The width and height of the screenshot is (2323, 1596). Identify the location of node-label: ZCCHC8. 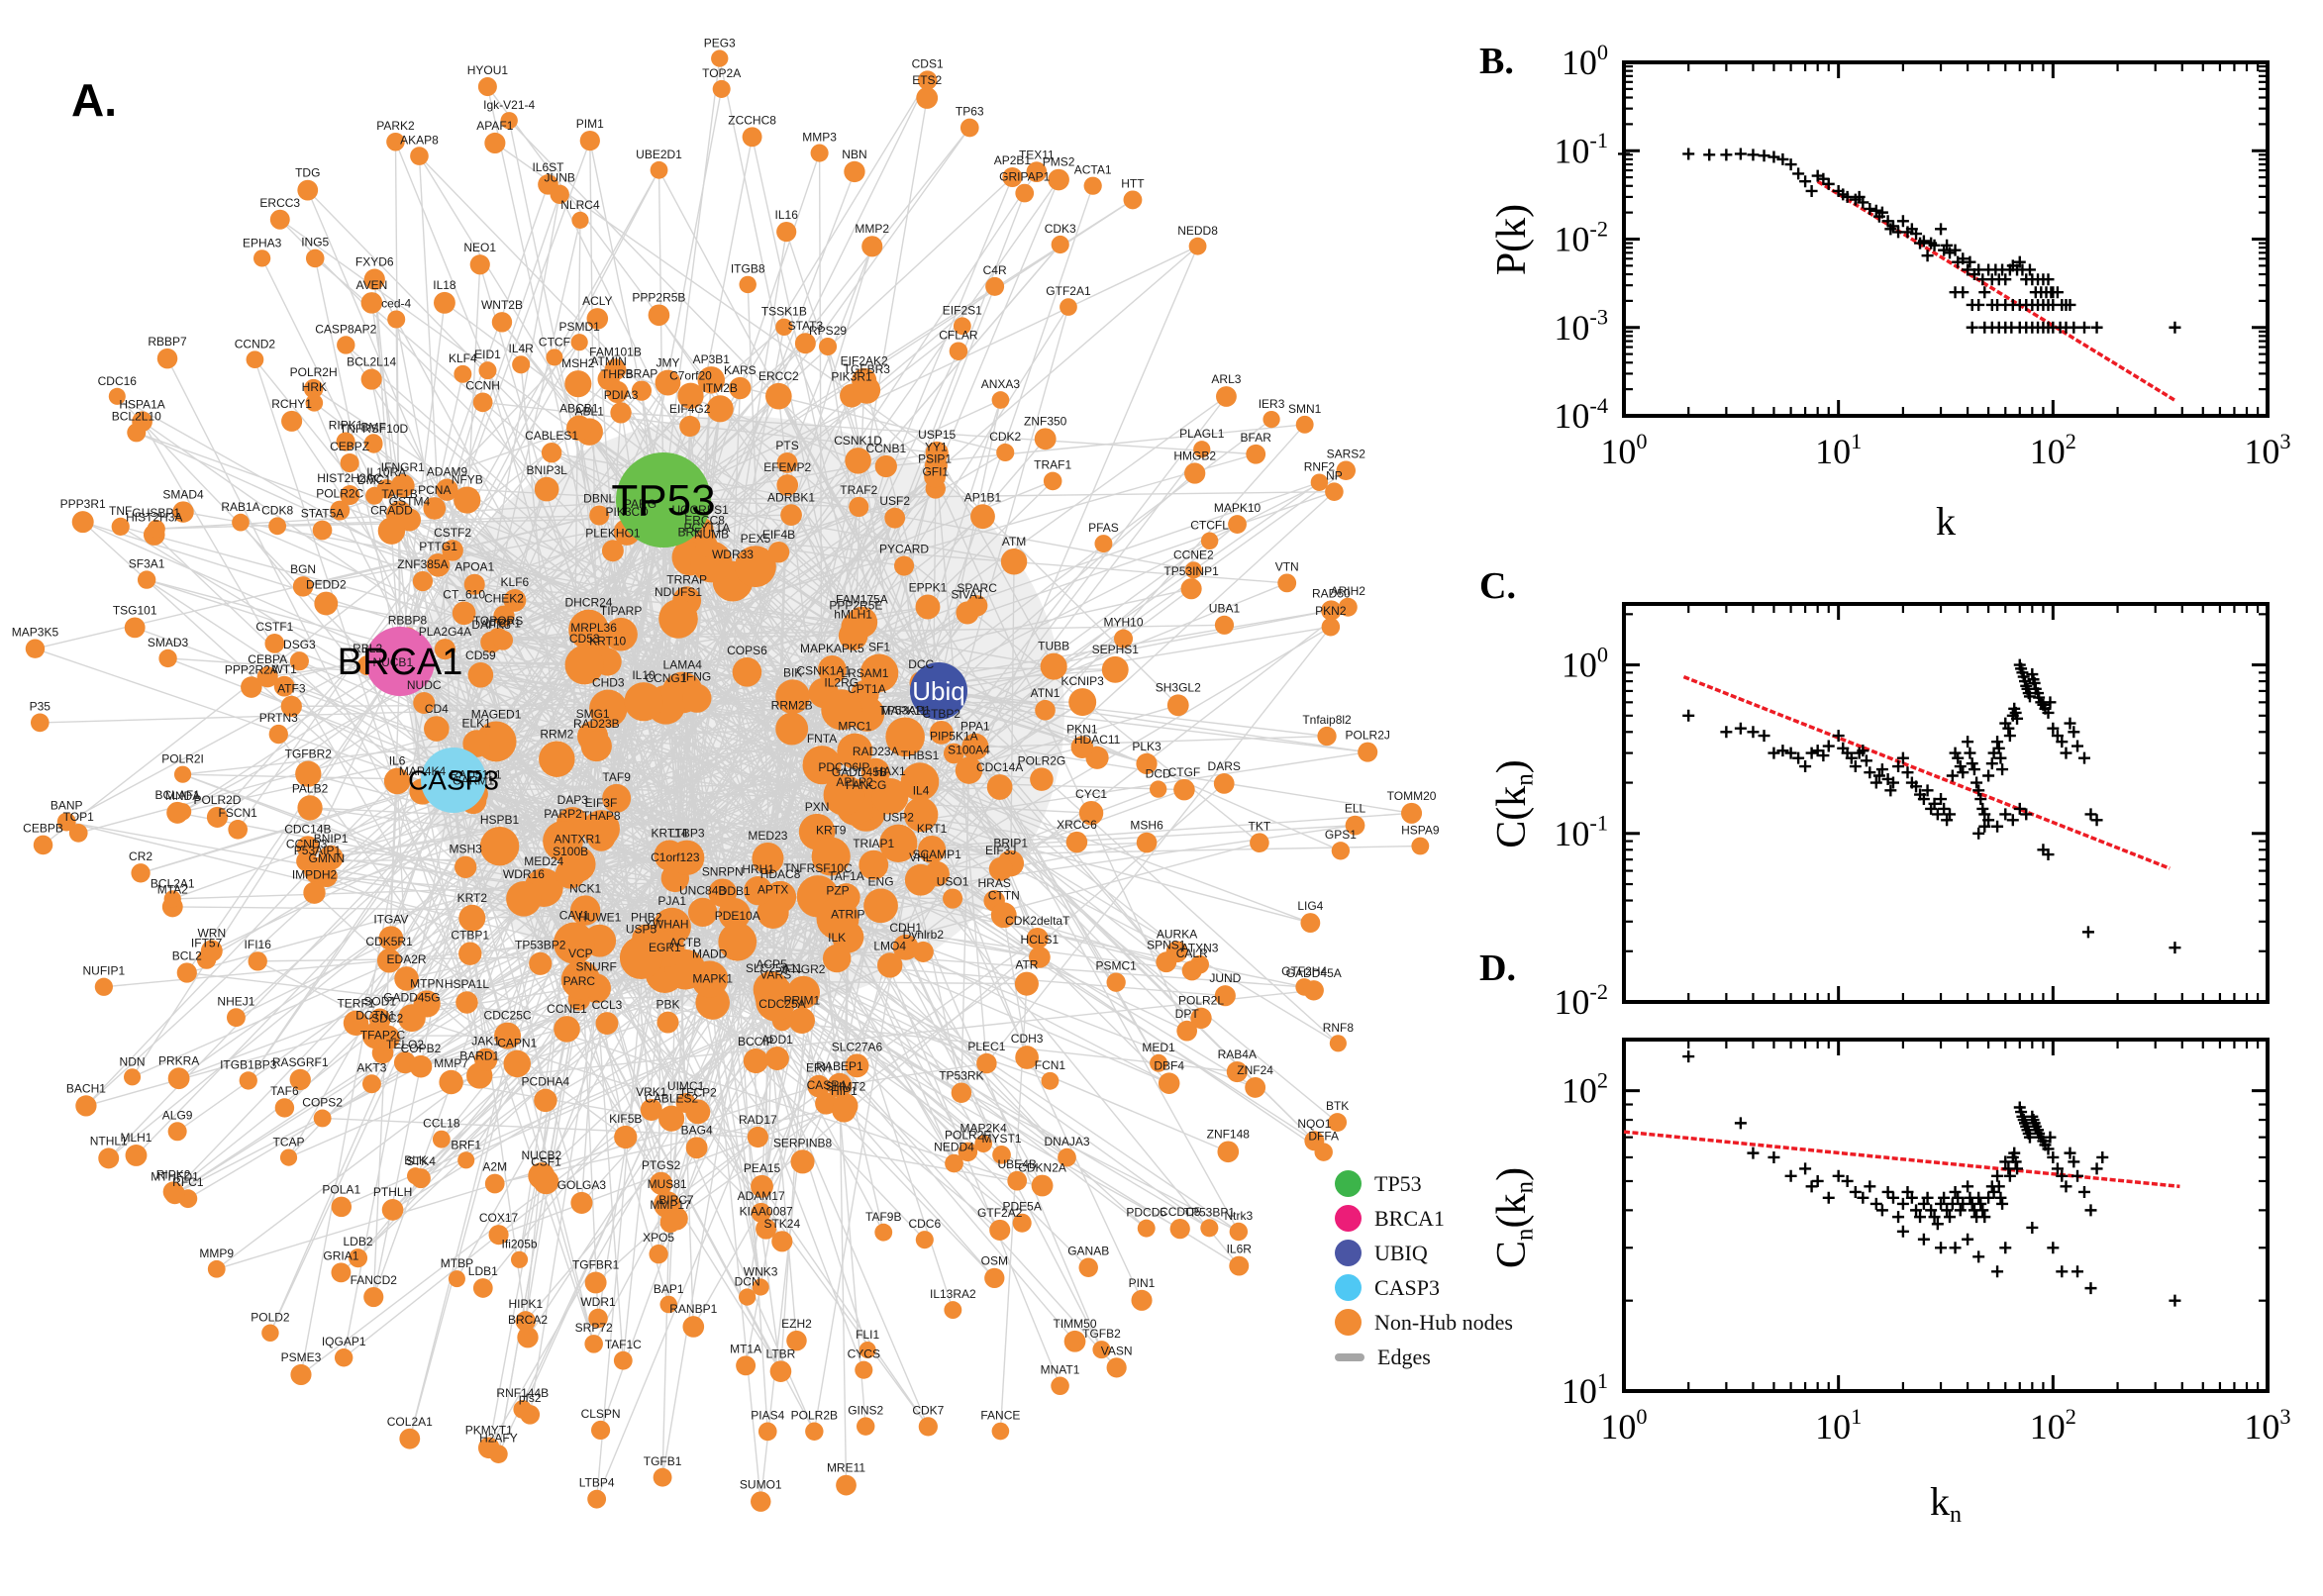
(752, 120).